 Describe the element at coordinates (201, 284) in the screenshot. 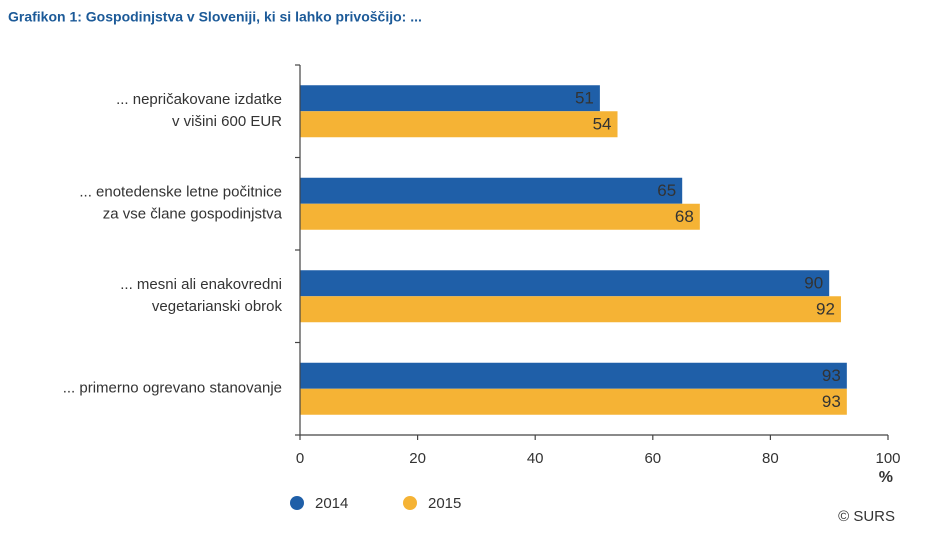

I see `category-label: ... mesni ali enakovredni` at that location.